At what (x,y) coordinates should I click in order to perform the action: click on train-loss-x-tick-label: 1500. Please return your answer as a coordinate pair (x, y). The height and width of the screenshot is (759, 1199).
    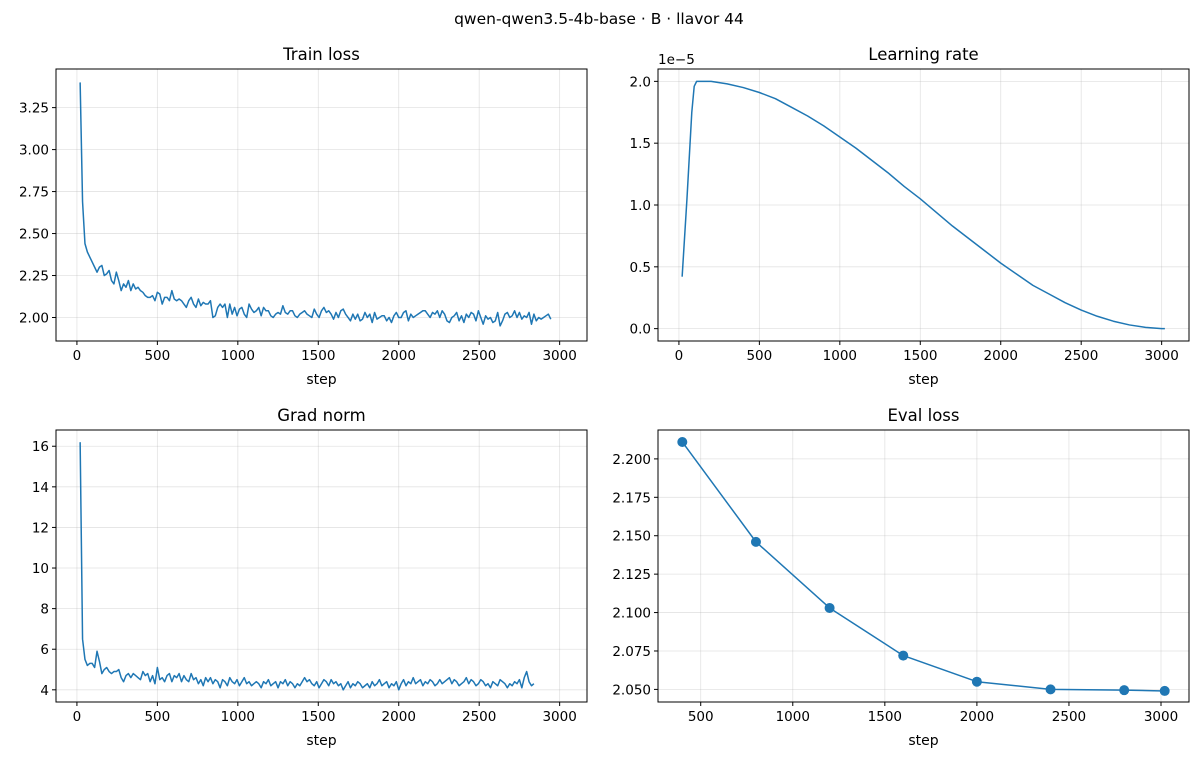
    Looking at the image, I should click on (318, 356).